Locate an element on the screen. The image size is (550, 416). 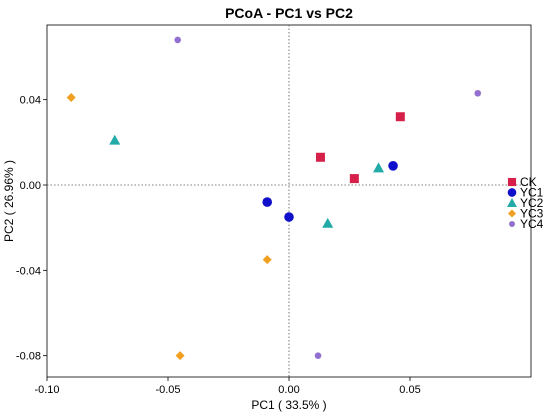
x-tick-label: 0.05 is located at coordinates (409, 390).